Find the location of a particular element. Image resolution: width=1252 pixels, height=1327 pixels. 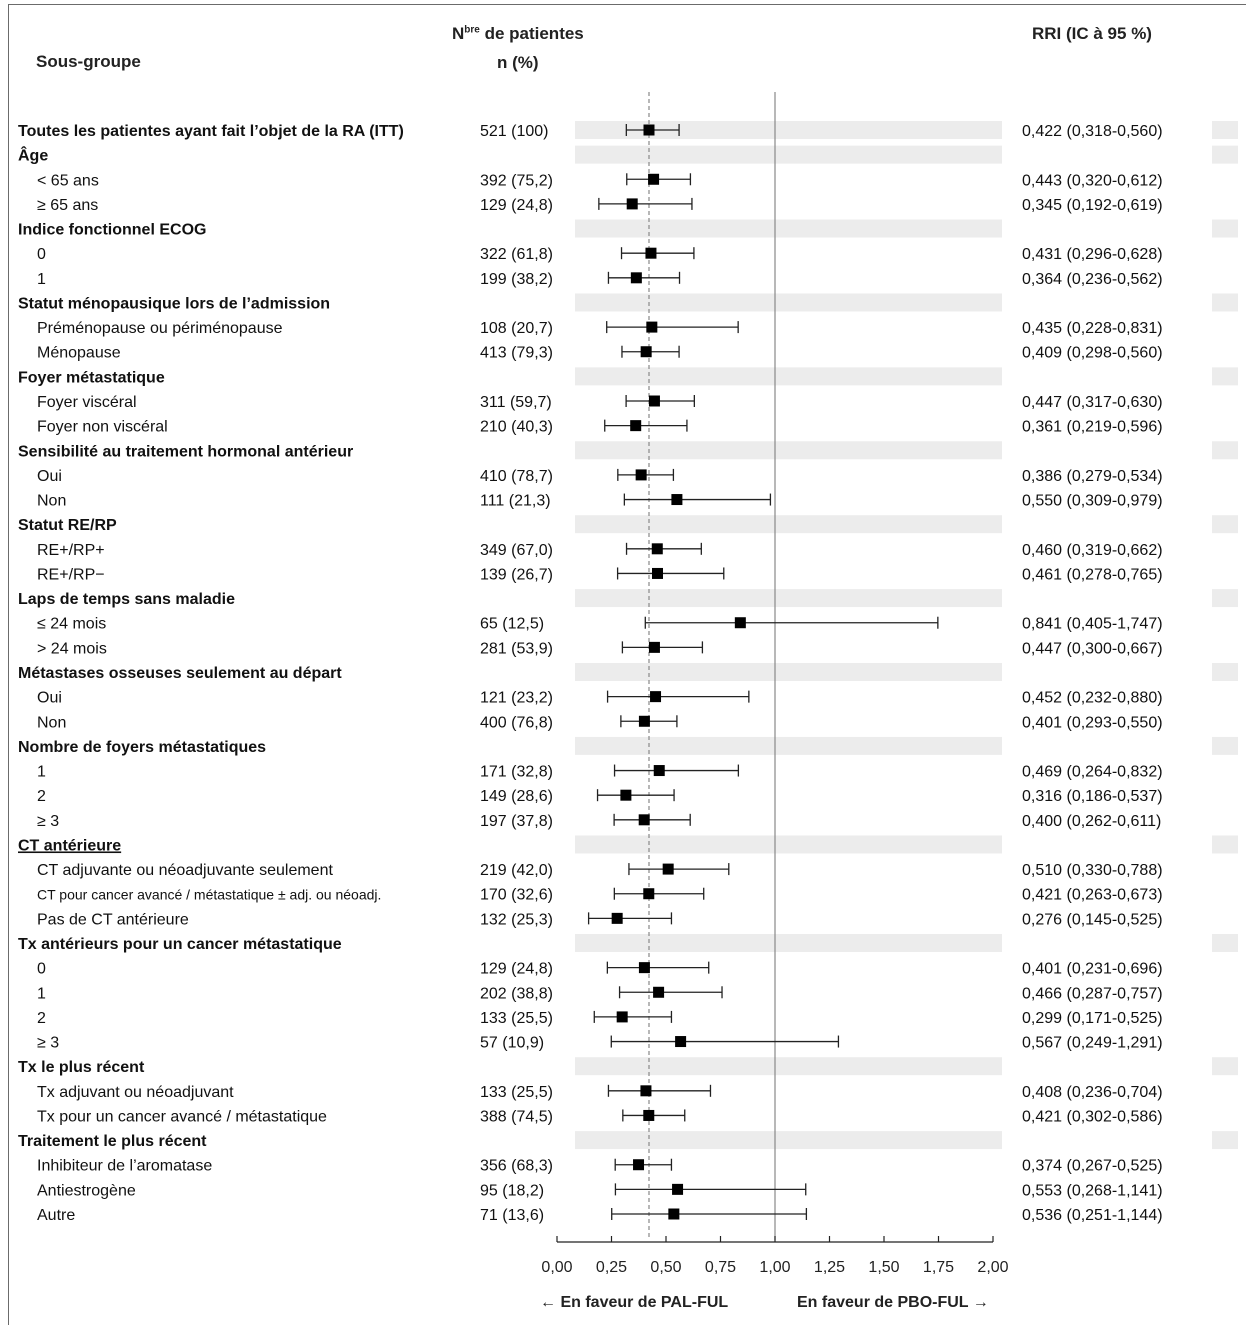

hr-ci-value: 0,400 (0,262-0,611) is located at coordinates (1091, 821).